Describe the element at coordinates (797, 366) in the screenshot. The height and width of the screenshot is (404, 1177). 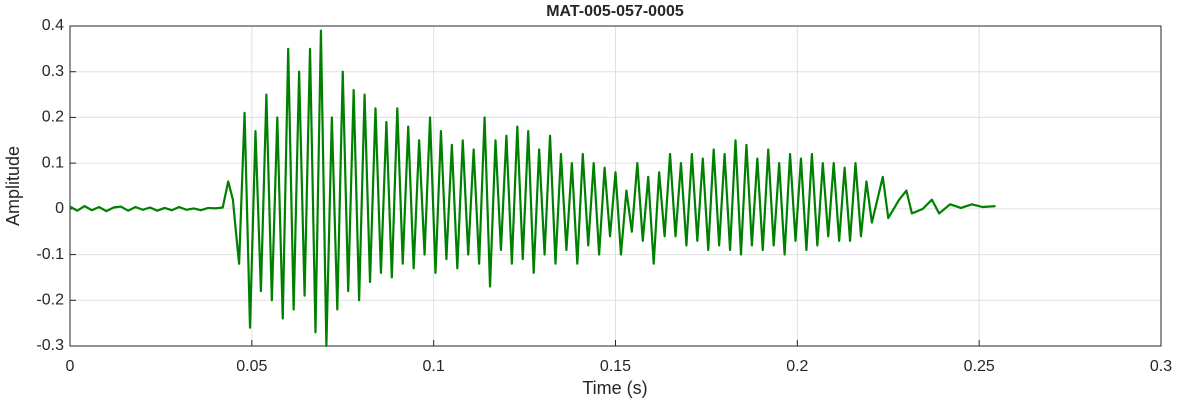
I see `x-tick-label: 0.2` at that location.